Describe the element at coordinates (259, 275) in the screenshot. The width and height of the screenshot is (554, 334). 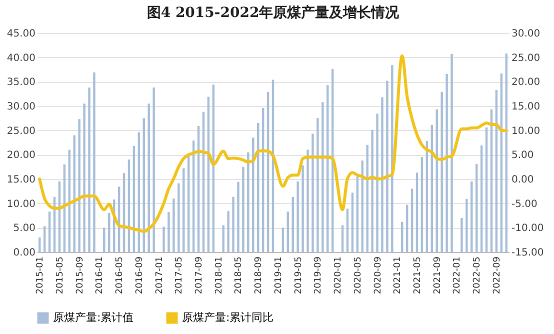
I see `x-tick-label: 2018-09` at that location.